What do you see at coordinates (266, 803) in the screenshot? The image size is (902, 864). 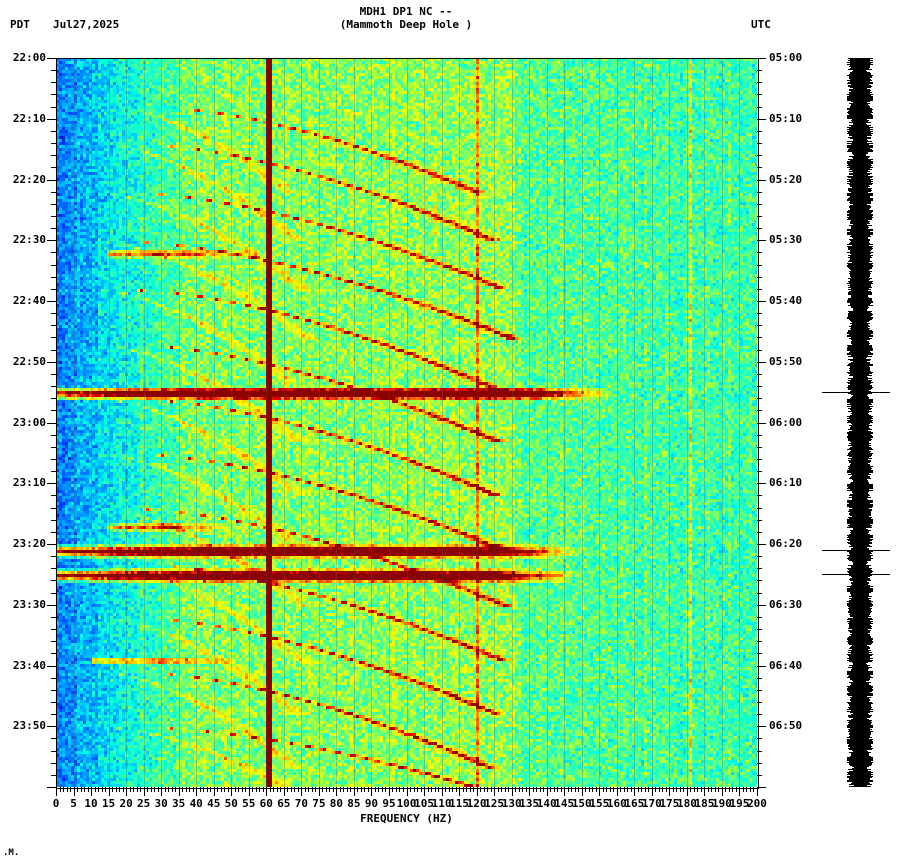 I see `x-axis-tick-label: 60` at bounding box center [266, 803].